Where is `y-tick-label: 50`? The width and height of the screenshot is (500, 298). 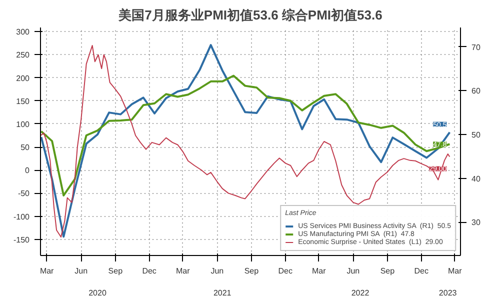 y-tick-label: 50 is located at coordinates (25, 147).